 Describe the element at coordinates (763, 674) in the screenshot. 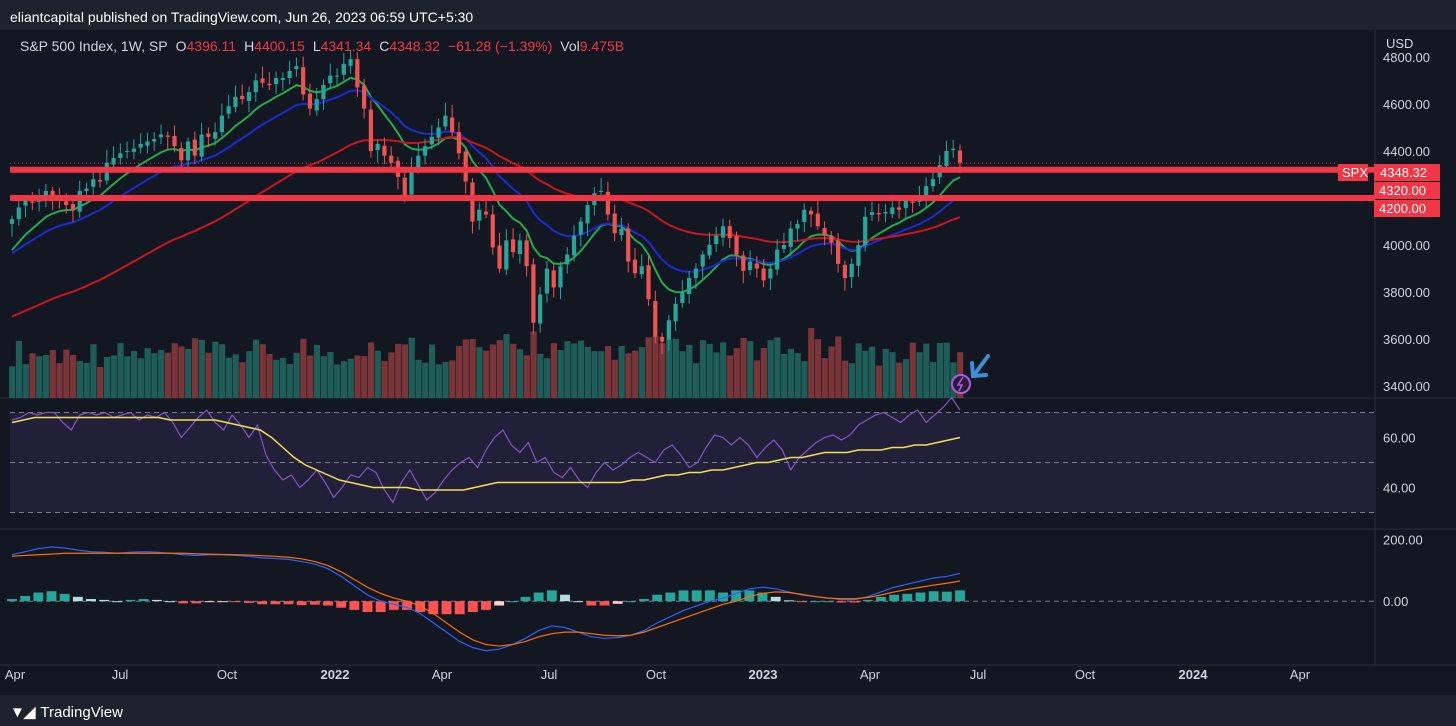

I see `time-tick-label: 2023` at that location.